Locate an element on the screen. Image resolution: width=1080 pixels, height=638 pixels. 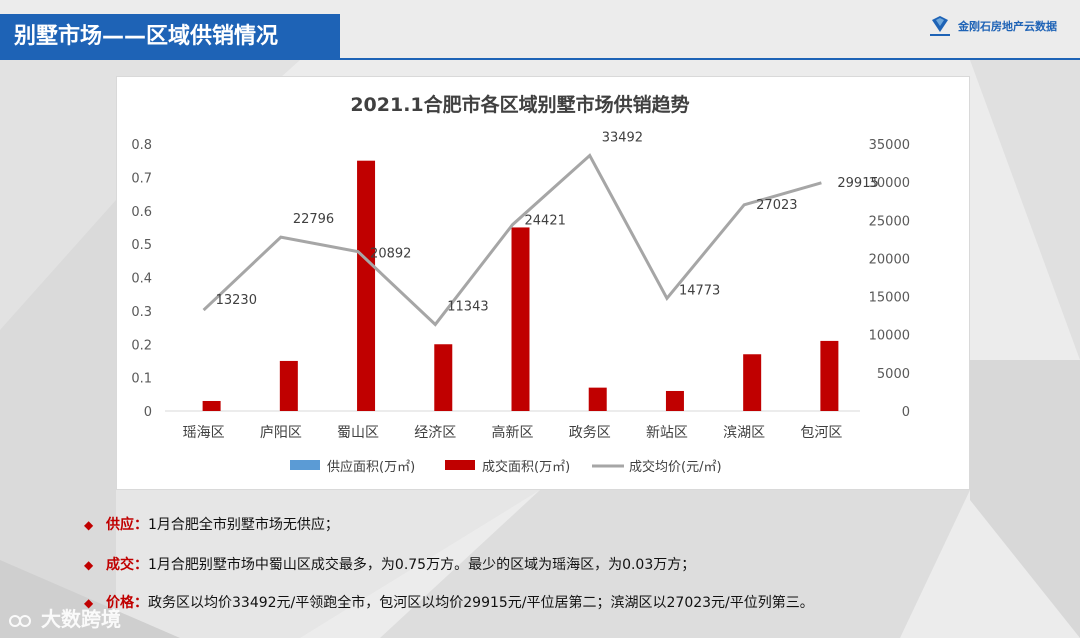
watermark-logo-icon is located at coordinates (20, 620).